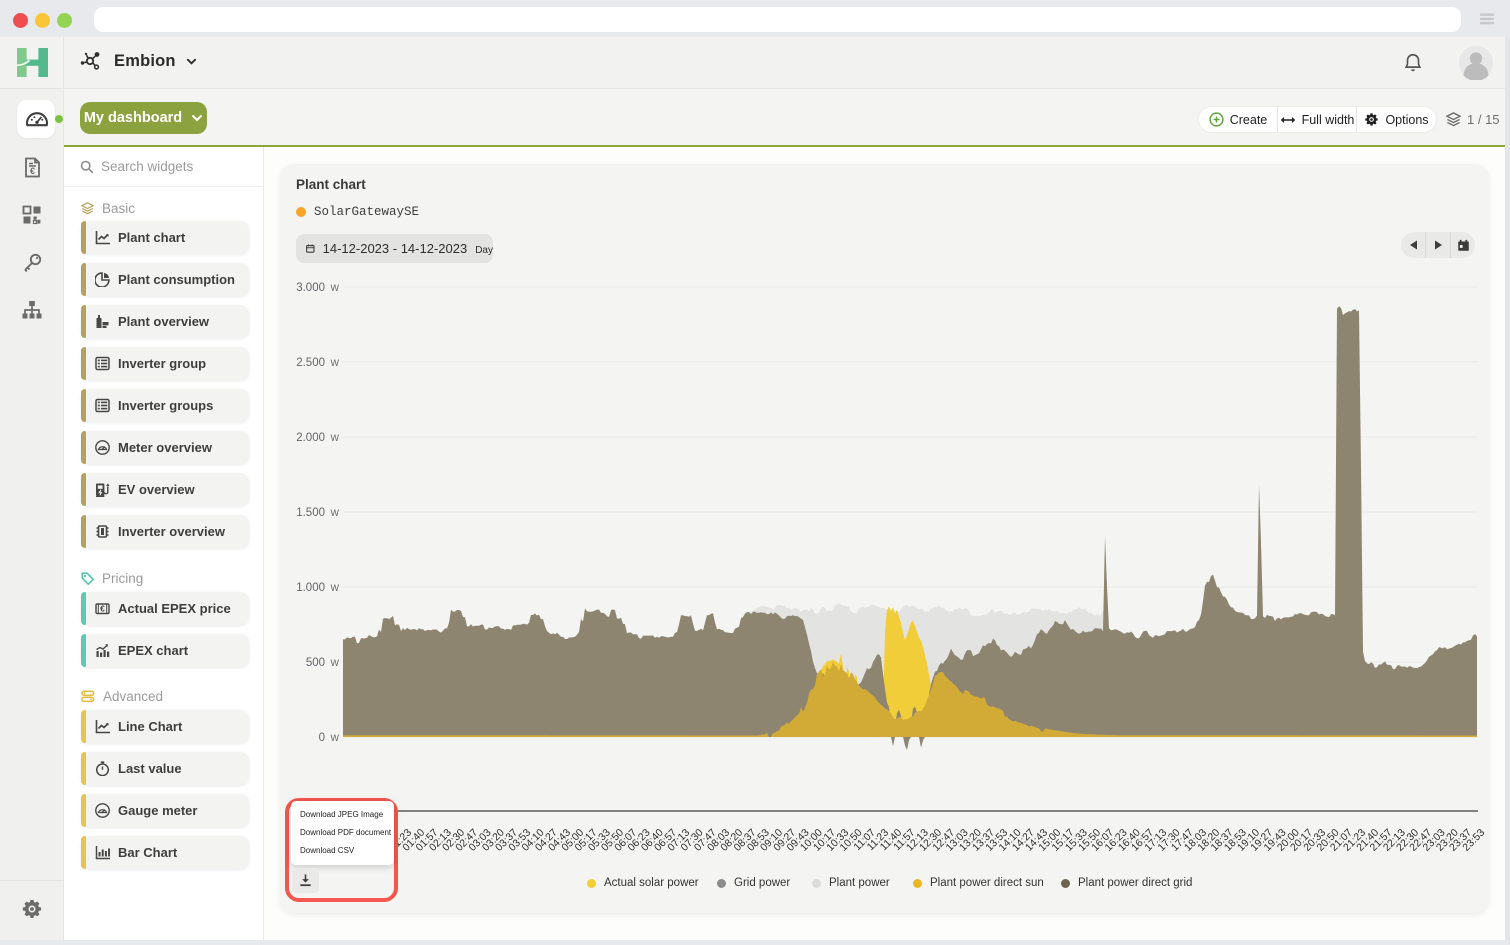 Image resolution: width=1510 pixels, height=945 pixels. Describe the element at coordinates (310, 513) in the screenshot. I see `svg-text: 1.500` at that location.